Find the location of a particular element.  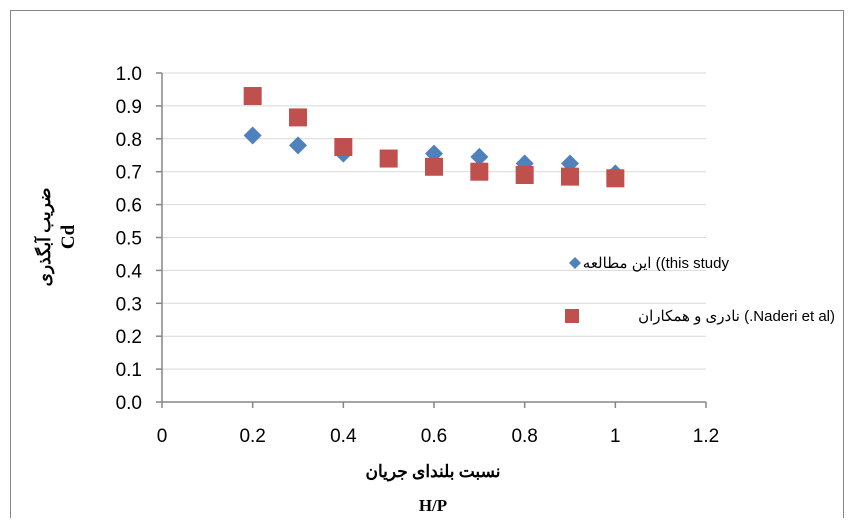

y-tick-label-10: 1.0 is located at coordinates (129, 74).